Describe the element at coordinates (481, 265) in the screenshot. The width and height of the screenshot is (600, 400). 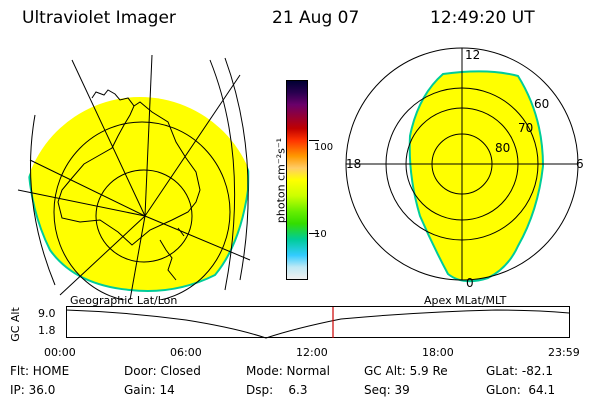
I see `polar-arc-feature` at that location.